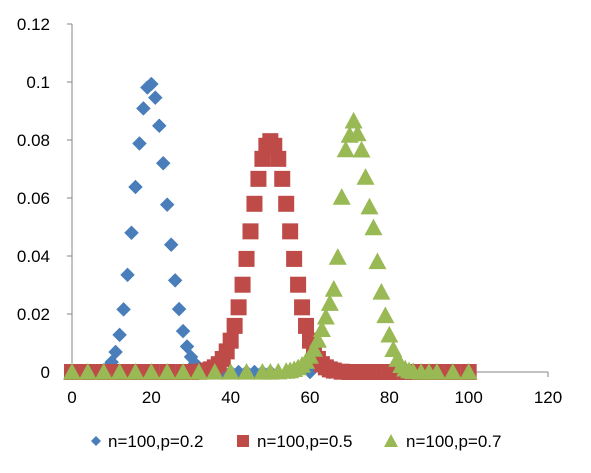 The image size is (591, 473). I want to click on legend-item: n=100,p=0.5, so click(294, 441).